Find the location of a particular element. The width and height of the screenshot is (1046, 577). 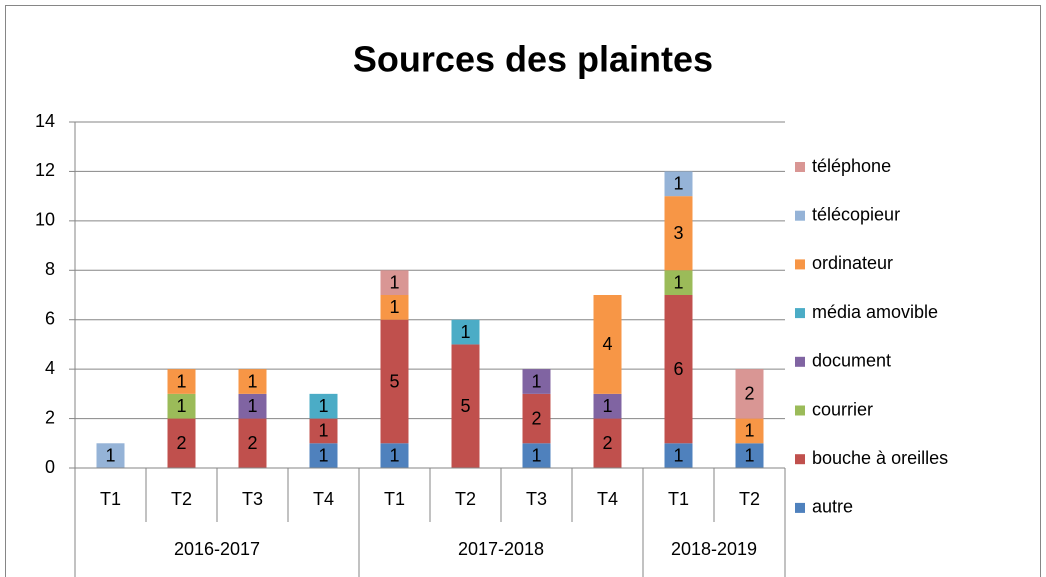

y-tick-label: 12 is located at coordinates (45, 170).